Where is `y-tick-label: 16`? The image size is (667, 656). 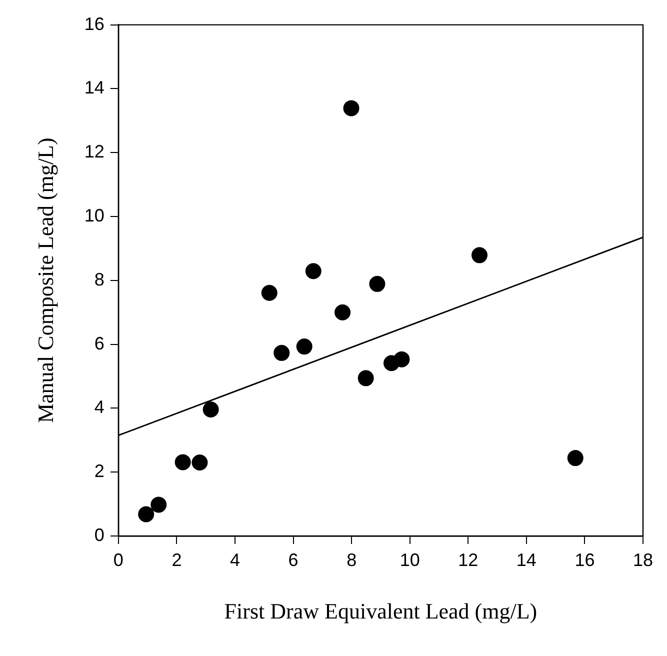 y-tick-label: 16 is located at coordinates (94, 24).